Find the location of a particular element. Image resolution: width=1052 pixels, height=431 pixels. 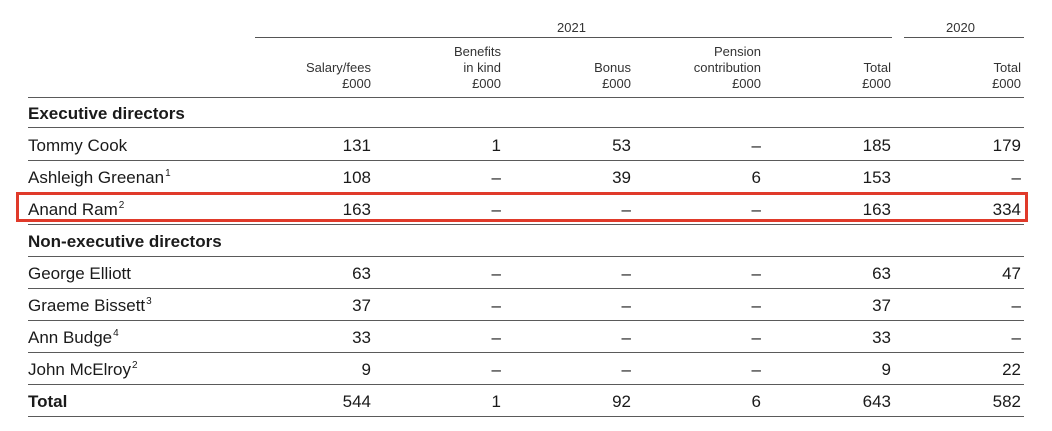

director-name: Ann Budge4 is located at coordinates (73, 337).